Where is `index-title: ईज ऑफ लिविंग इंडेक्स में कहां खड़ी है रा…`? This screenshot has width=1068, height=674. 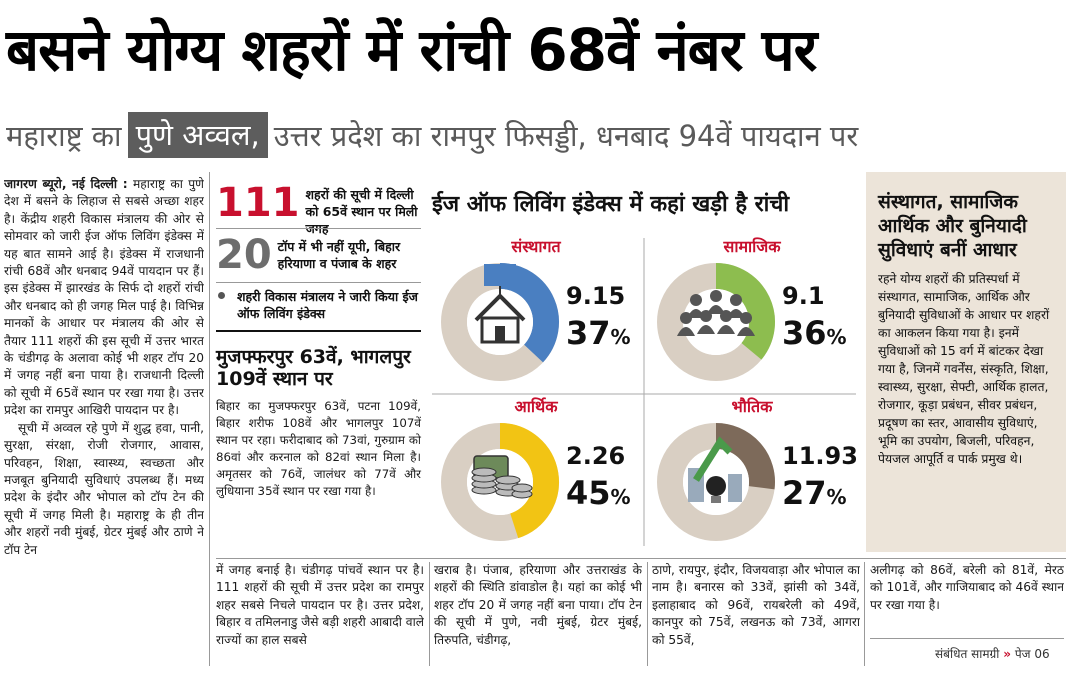
index-title: ईज ऑफ लिविंग इंडेक्स में कहां खड़ी है रा… is located at coordinates (611, 204).